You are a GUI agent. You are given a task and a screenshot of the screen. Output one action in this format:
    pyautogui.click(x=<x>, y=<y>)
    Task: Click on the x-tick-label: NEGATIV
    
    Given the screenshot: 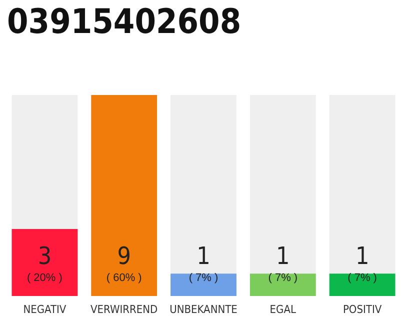 What is the action you would take?
    pyautogui.click(x=44, y=309)
    